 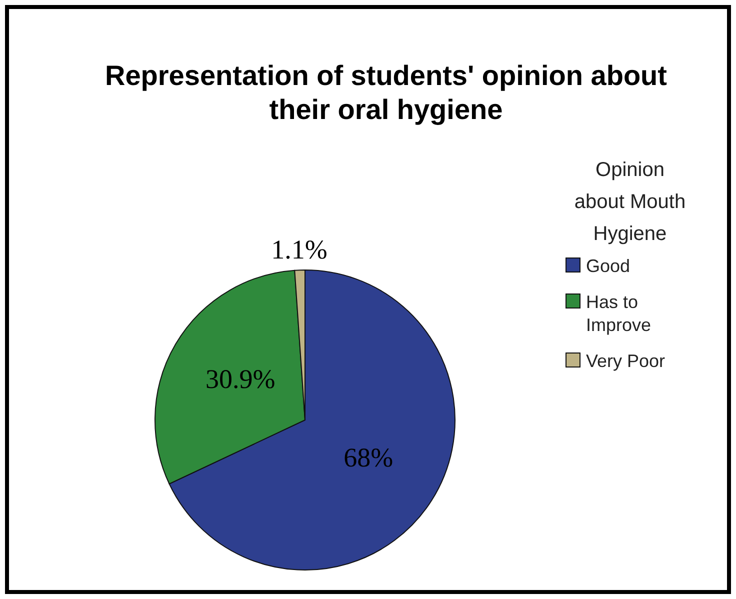 I want to click on data-label: 1.1%, so click(x=299, y=249).